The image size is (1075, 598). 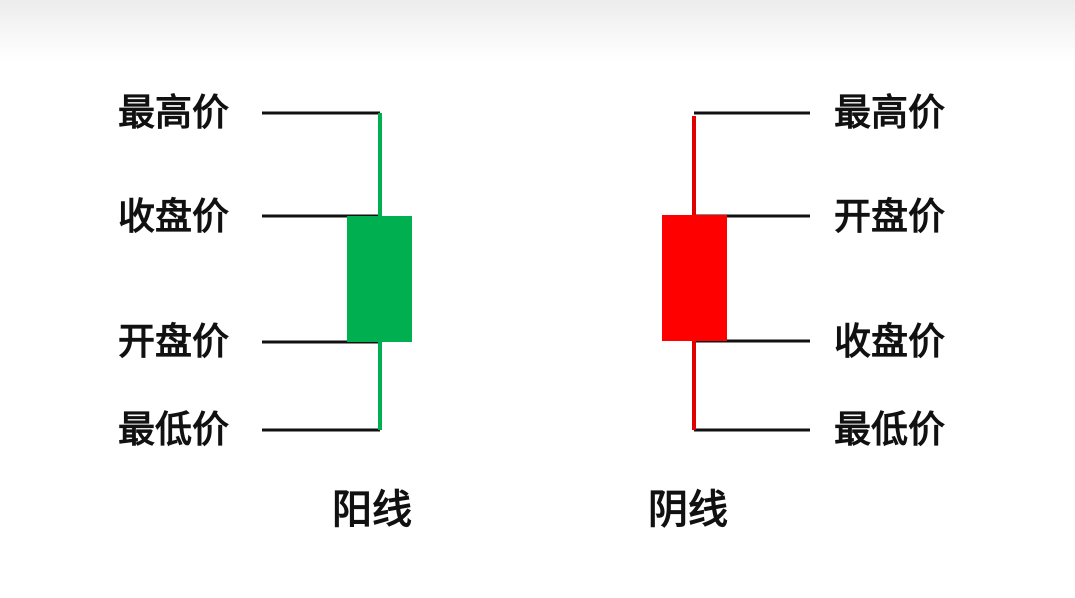 I want to click on bullish-high-label: 最高价, so click(x=173, y=112).